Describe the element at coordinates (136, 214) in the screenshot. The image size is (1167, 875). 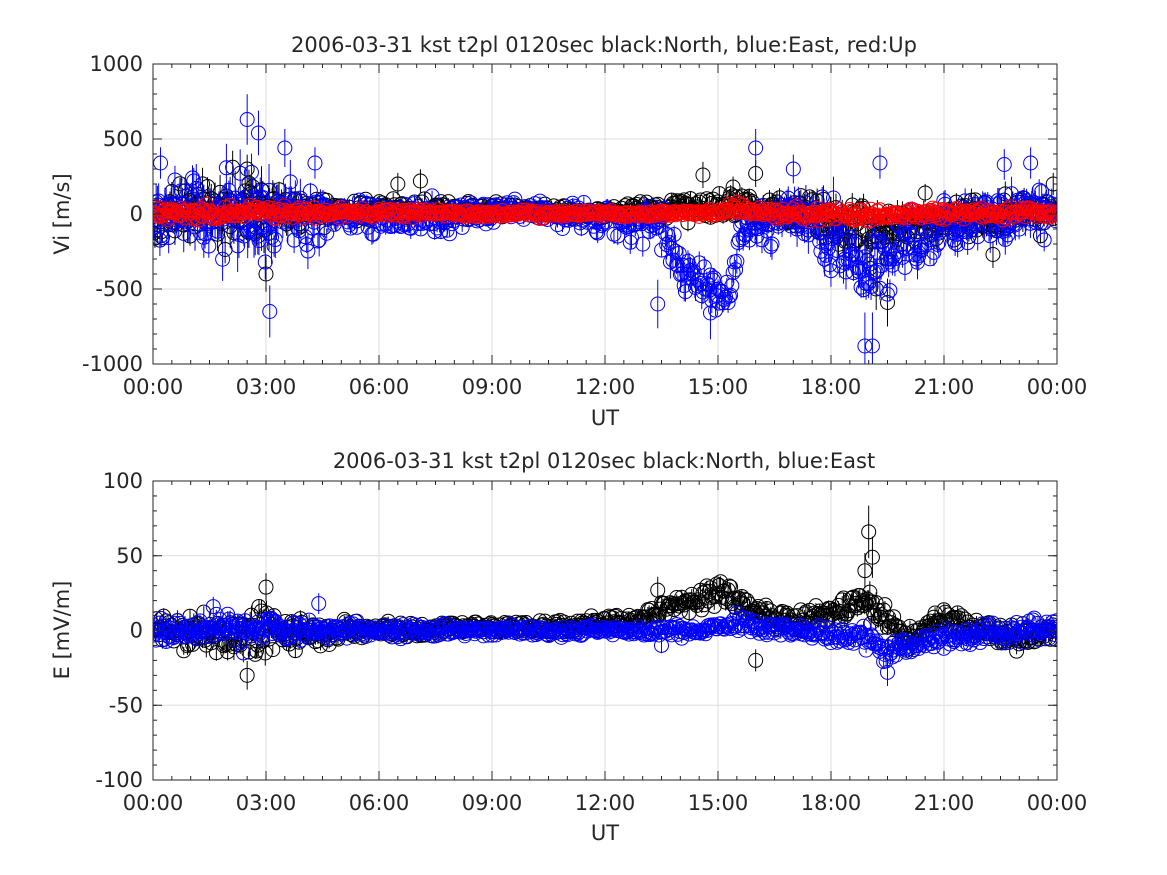
I see `velocity-y-tick-label: 0` at that location.